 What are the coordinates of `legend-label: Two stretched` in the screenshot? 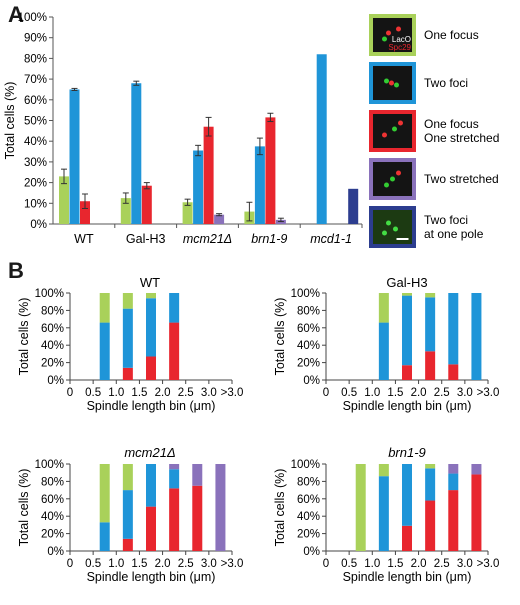 It's located at (461, 179).